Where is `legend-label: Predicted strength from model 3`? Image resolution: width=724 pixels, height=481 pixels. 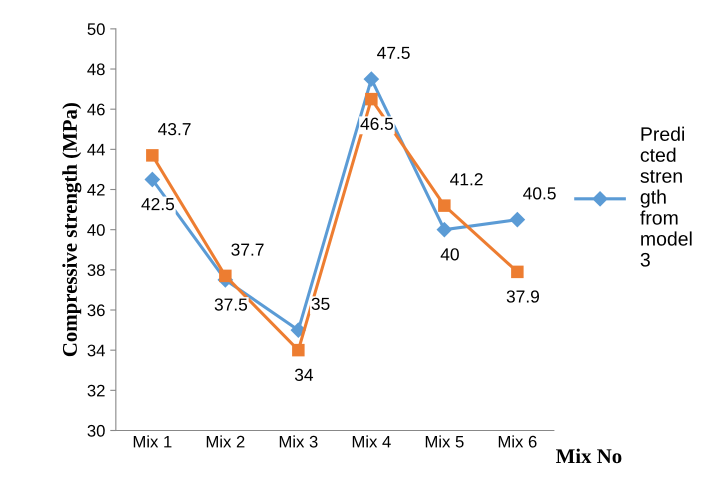
legend-label: Predicted strength from model 3 is located at coordinates (666, 196).